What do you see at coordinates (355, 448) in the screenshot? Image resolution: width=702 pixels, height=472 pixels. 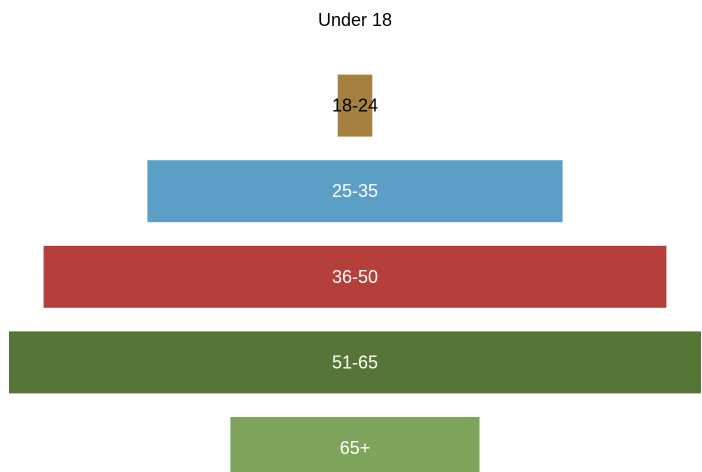 I see `label-65: 65+` at bounding box center [355, 448].